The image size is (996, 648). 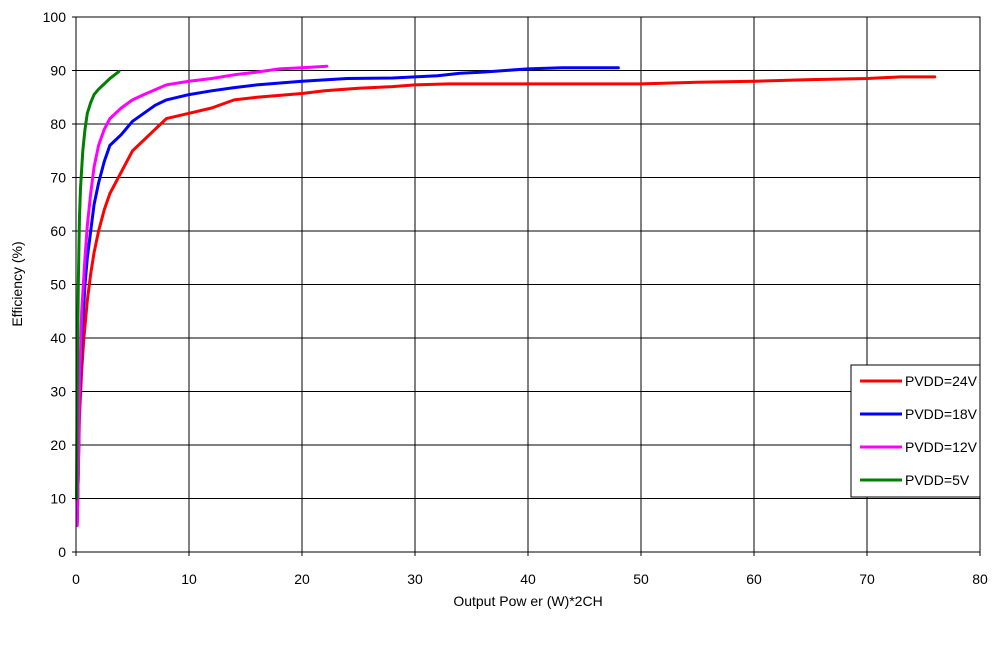 What do you see at coordinates (58, 392) in the screenshot?
I see `y-tick-label: 30` at bounding box center [58, 392].